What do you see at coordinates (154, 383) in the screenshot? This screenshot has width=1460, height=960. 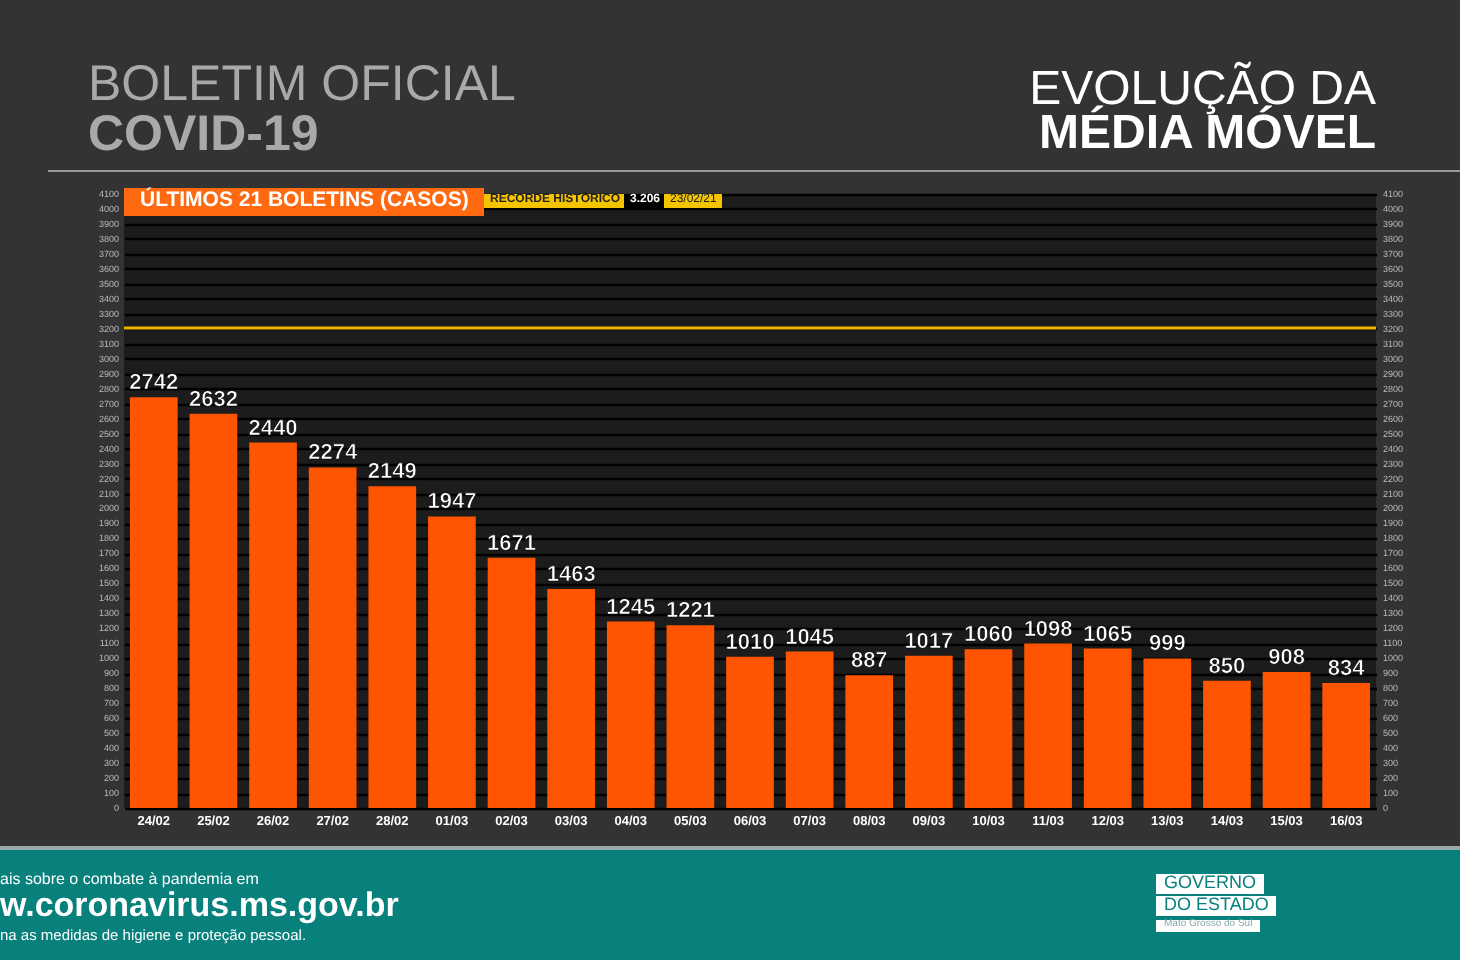 I see `data-label: 2742` at bounding box center [154, 383].